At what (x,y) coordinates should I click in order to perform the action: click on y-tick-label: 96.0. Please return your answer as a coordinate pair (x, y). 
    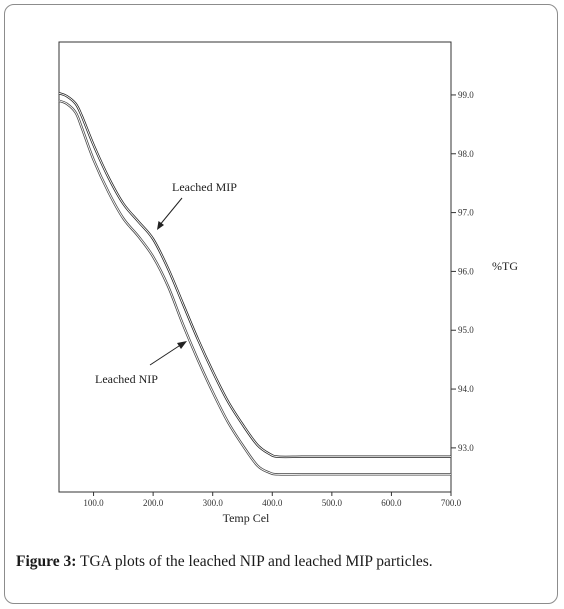
    Looking at the image, I should click on (466, 271).